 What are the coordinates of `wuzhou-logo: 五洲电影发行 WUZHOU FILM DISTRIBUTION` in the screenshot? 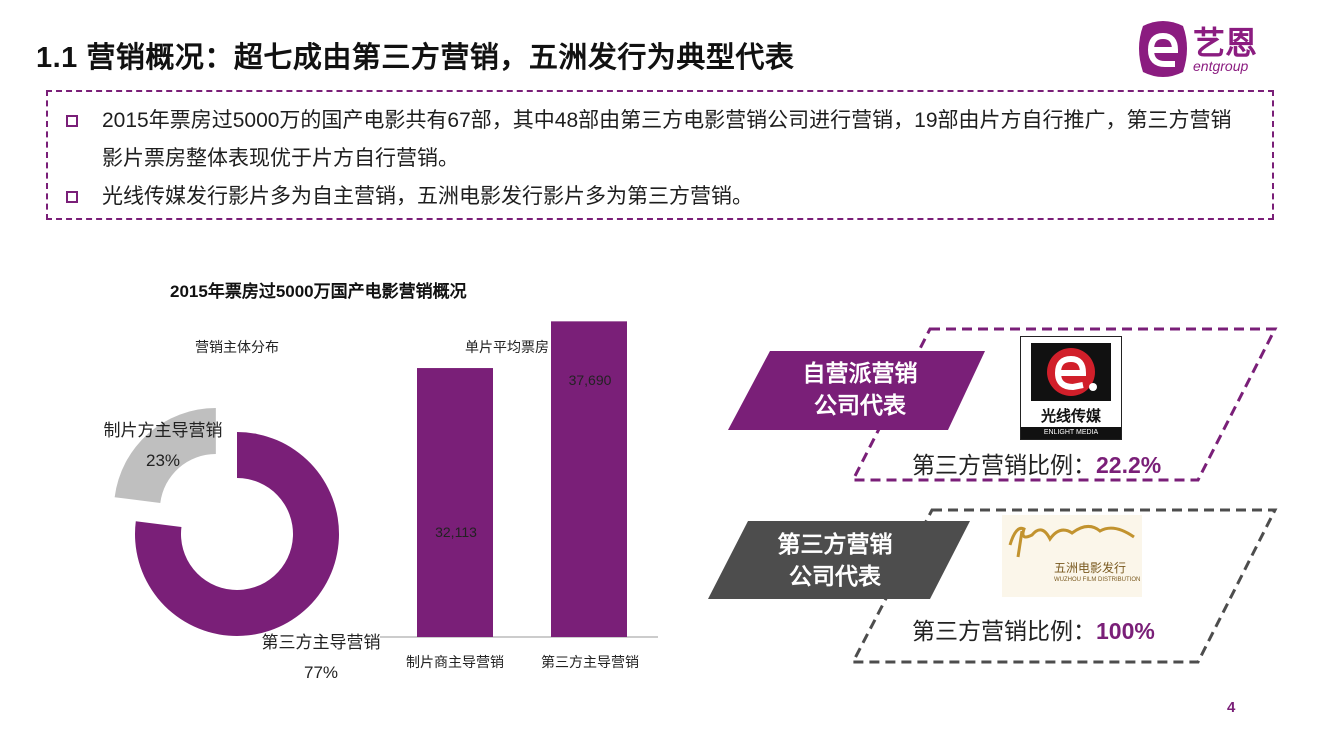 It's located at (1072, 556).